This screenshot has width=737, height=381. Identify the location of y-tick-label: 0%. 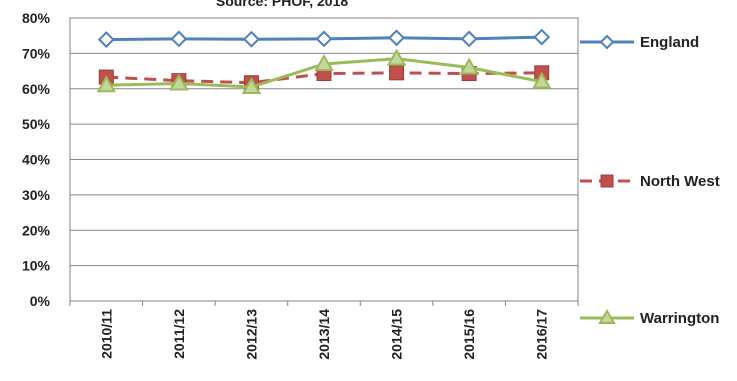
(40, 301).